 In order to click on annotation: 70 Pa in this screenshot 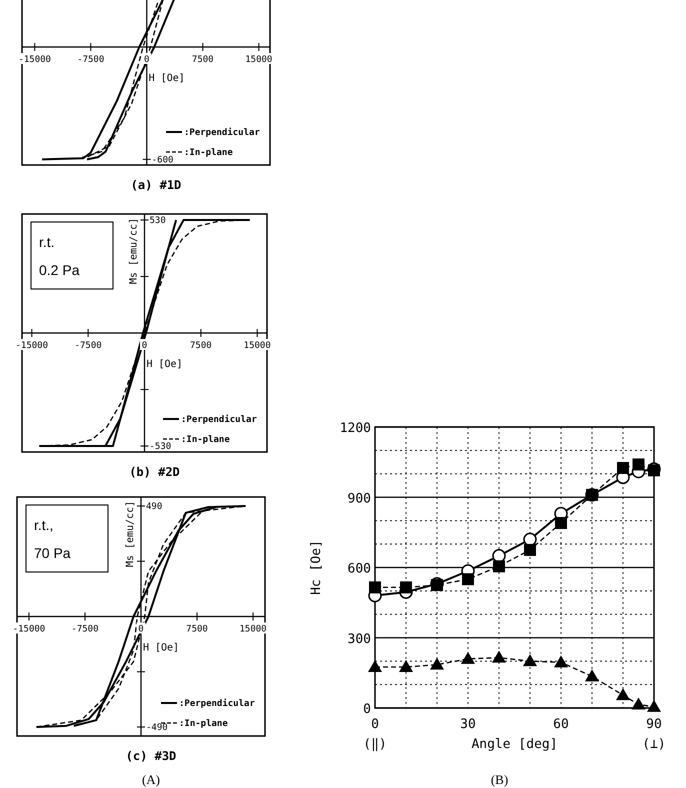, I will do `click(52, 553)`.